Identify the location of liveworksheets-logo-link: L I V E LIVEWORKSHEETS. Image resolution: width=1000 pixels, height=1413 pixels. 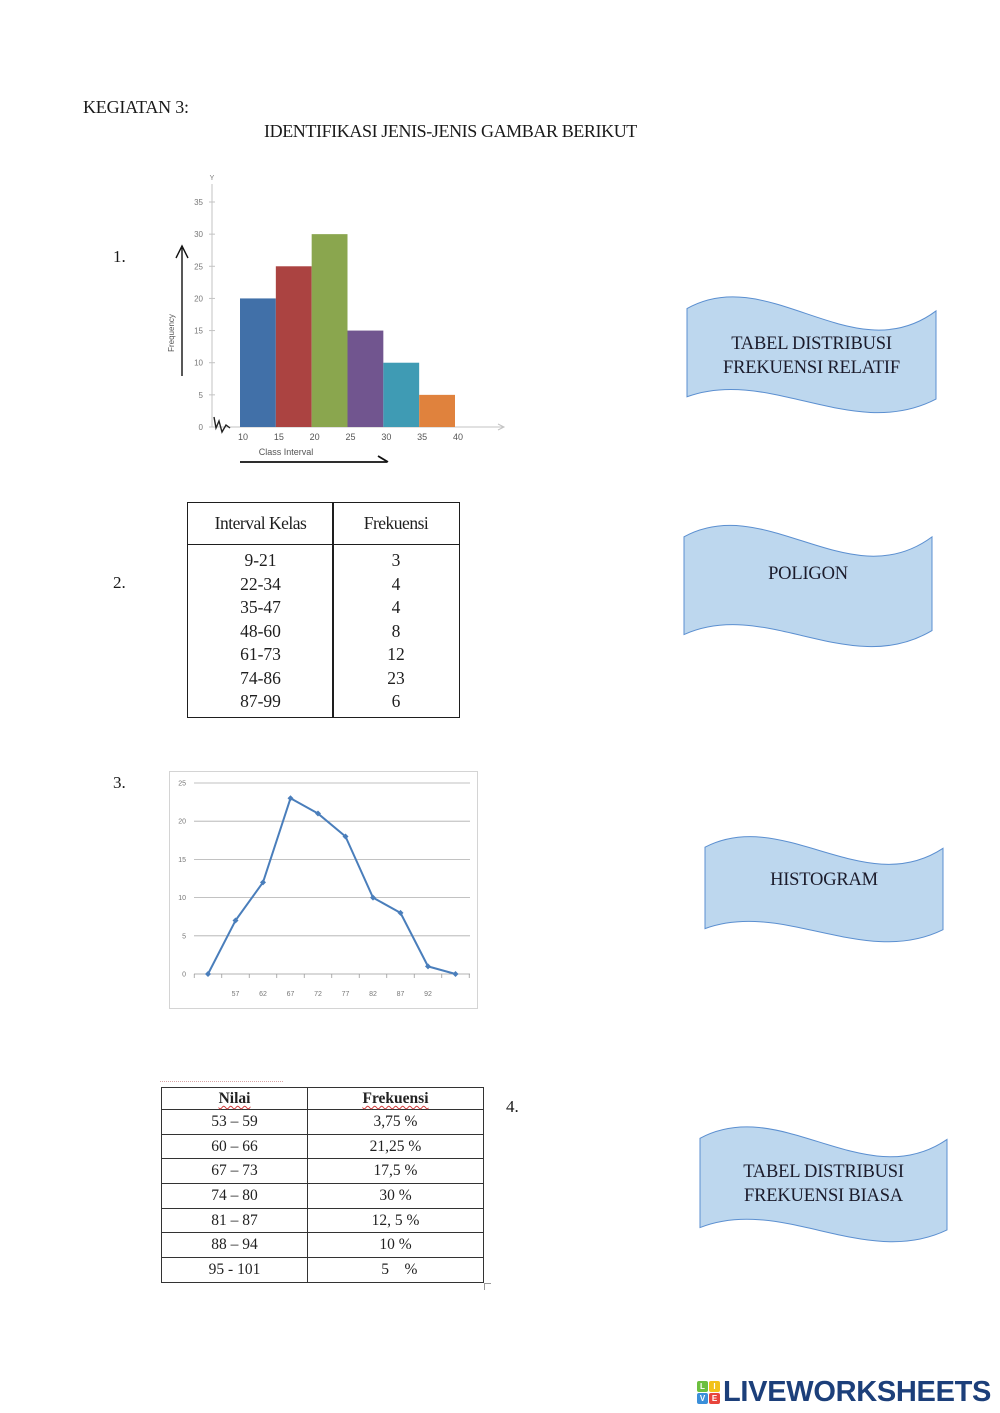
(844, 1392).